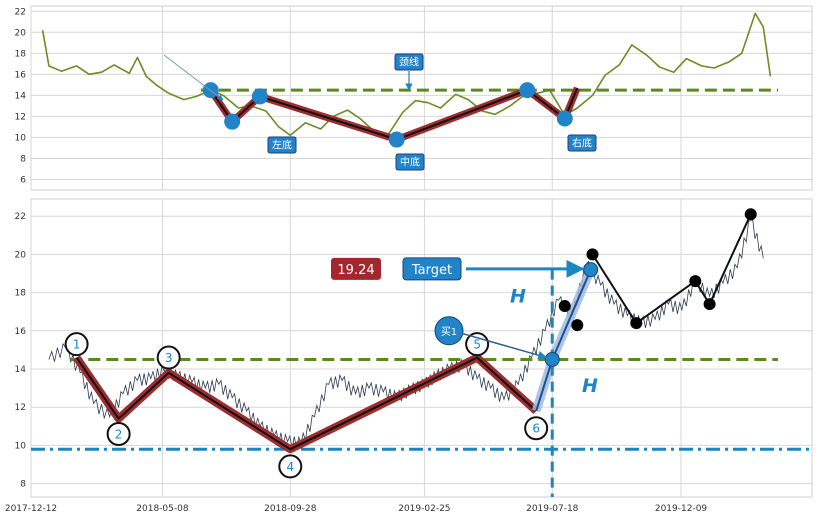 This screenshot has width=819, height=520. Describe the element at coordinates (21, 33) in the screenshot. I see `top-ytick-7: 20` at that location.